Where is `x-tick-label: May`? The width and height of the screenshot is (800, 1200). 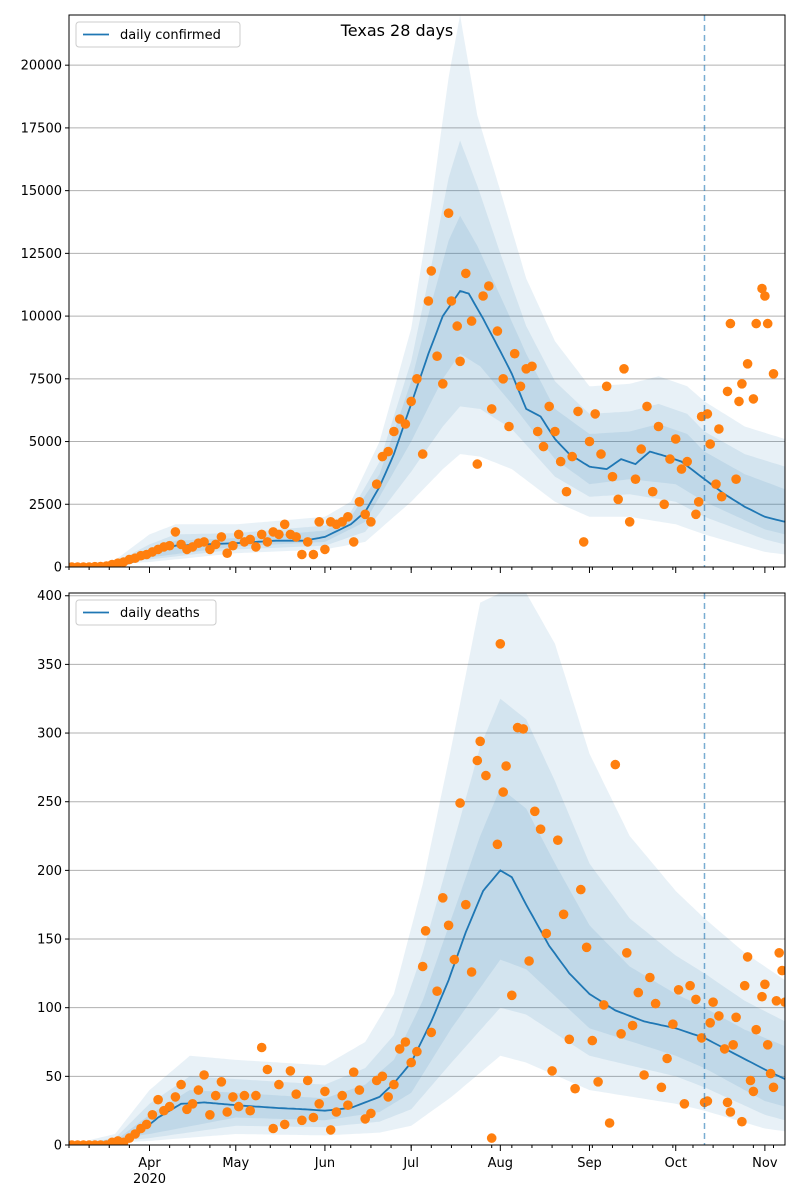
x-tick-label: May is located at coordinates (235, 1163).